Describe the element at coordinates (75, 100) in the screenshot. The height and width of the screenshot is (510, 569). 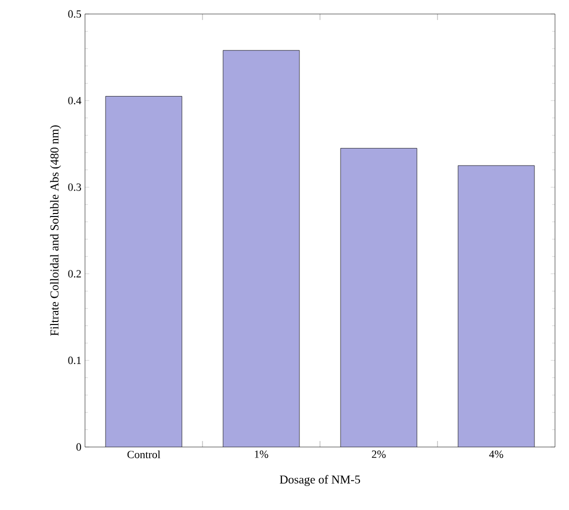
I see `y-tick-label: 0.4` at that location.